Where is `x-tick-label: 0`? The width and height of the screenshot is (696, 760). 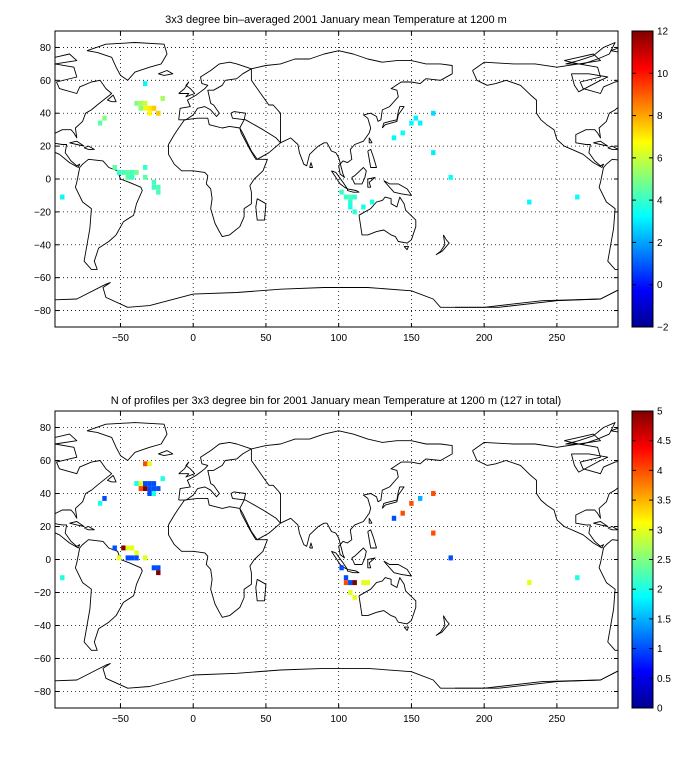
x-tick-label: 0 is located at coordinates (193, 338).